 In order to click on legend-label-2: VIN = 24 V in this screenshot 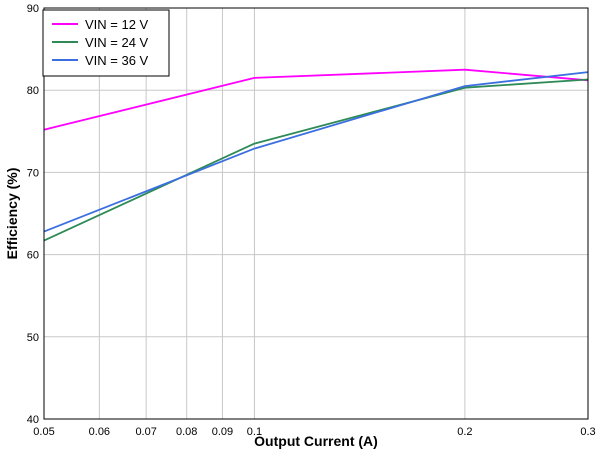, I will do `click(117, 42)`.